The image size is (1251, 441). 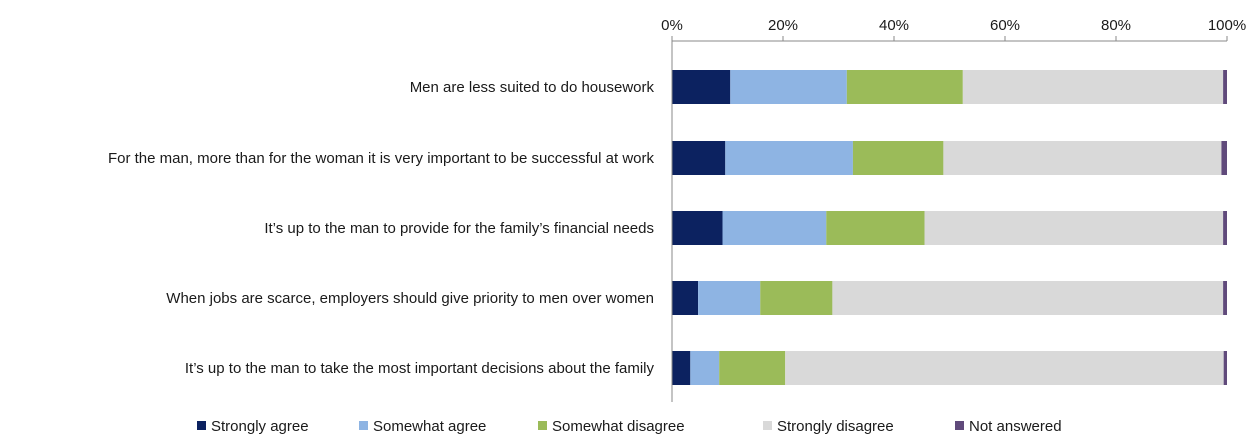 What do you see at coordinates (783, 25) in the screenshot?
I see `x-tick-label: 20%` at bounding box center [783, 25].